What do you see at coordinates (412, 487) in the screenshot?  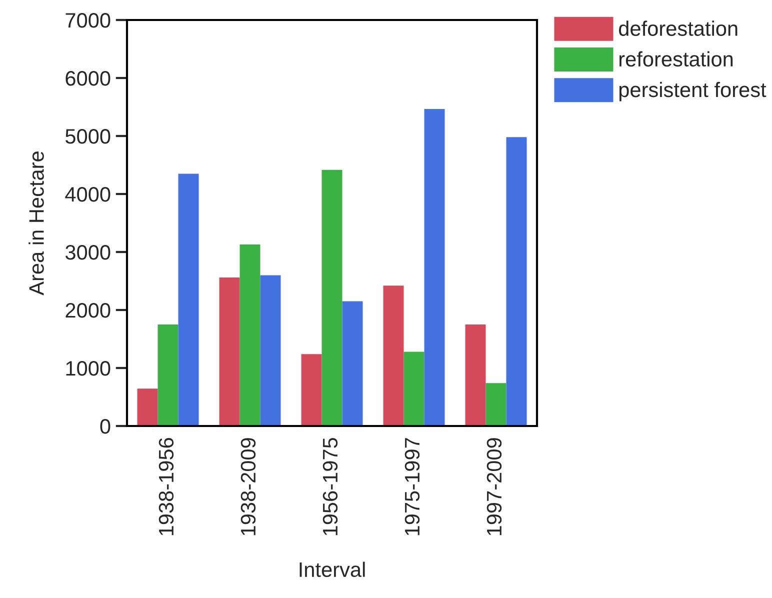 I see `x-tick-label: 1975-1997` at bounding box center [412, 487].